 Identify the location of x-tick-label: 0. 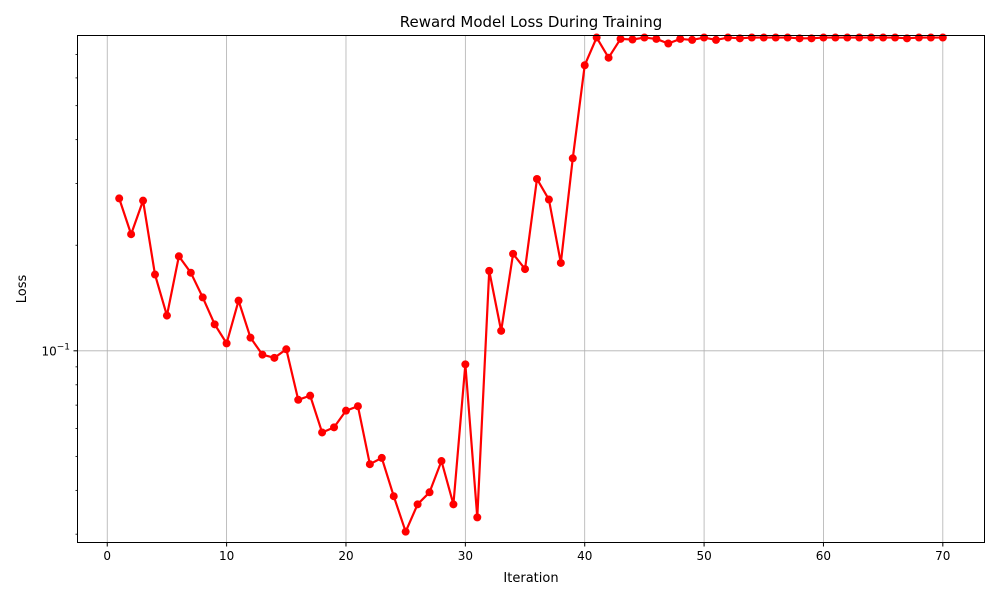
(107, 556).